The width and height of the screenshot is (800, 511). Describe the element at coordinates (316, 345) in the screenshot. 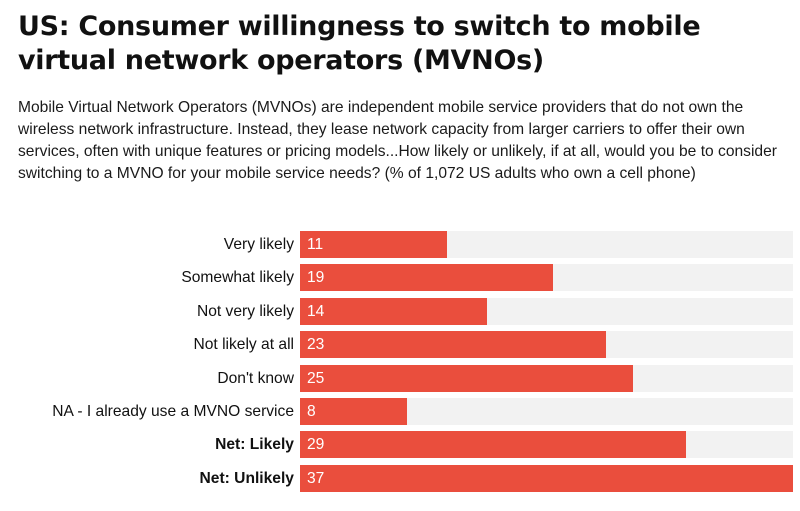

I see `bar-value-label: 23` at that location.